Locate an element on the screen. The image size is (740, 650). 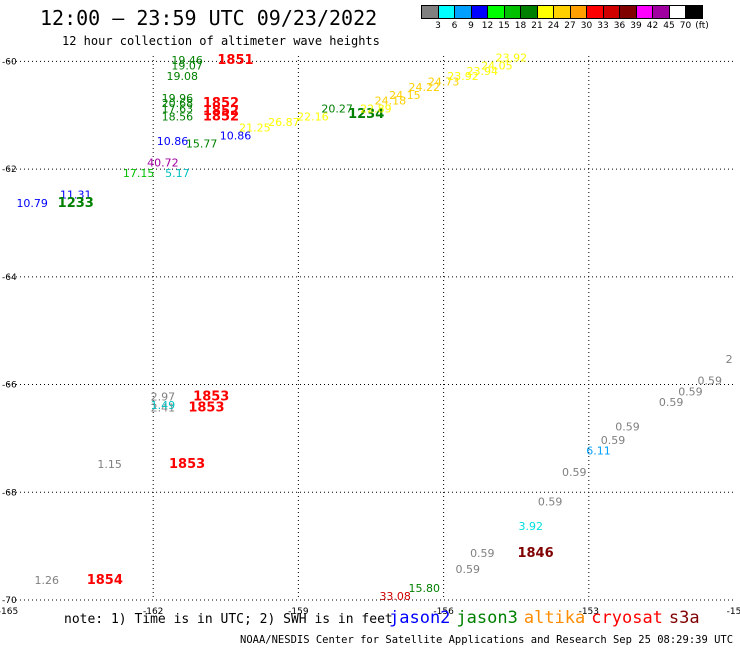
wave-height-label: 19.96 is located at coordinates (178, 98).